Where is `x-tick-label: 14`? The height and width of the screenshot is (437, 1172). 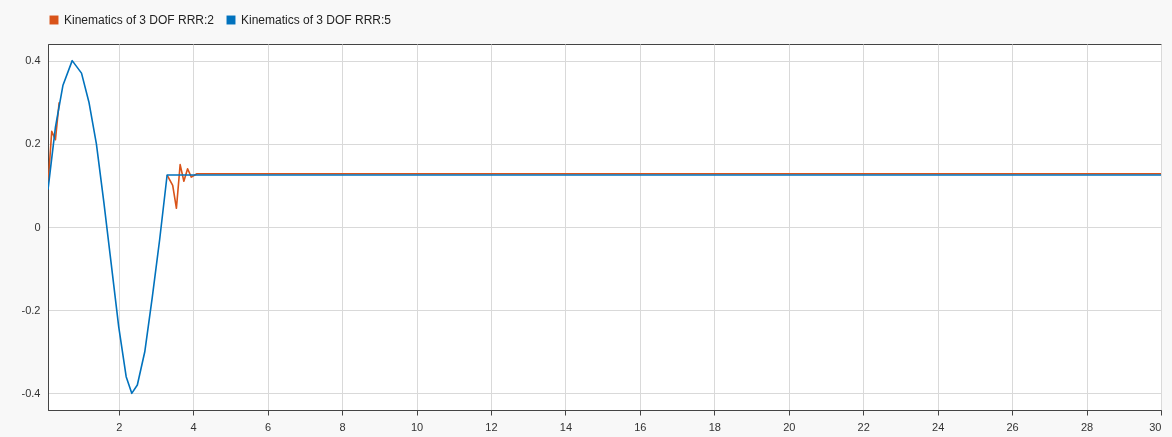
x-tick-label: 14 is located at coordinates (566, 426).